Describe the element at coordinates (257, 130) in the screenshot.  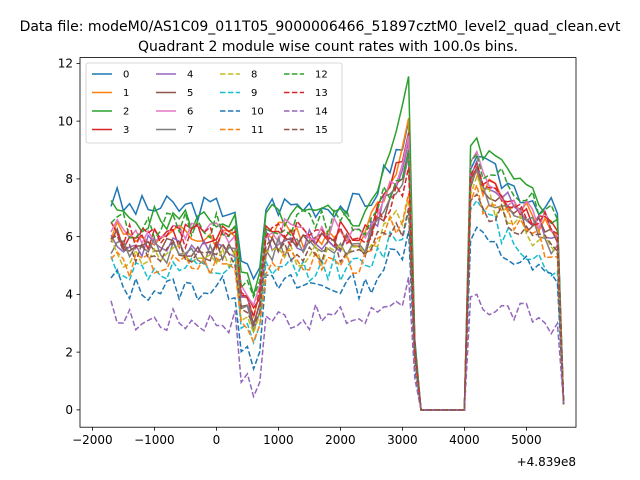
I see `legend-label-11: 11` at that location.